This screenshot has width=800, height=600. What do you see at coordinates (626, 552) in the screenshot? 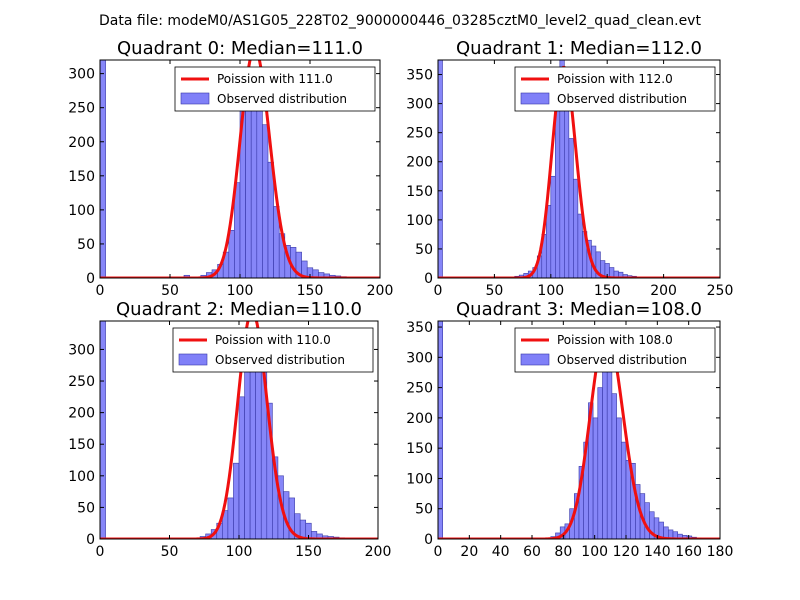
I see `x-tick-label: 120` at bounding box center [626, 552].